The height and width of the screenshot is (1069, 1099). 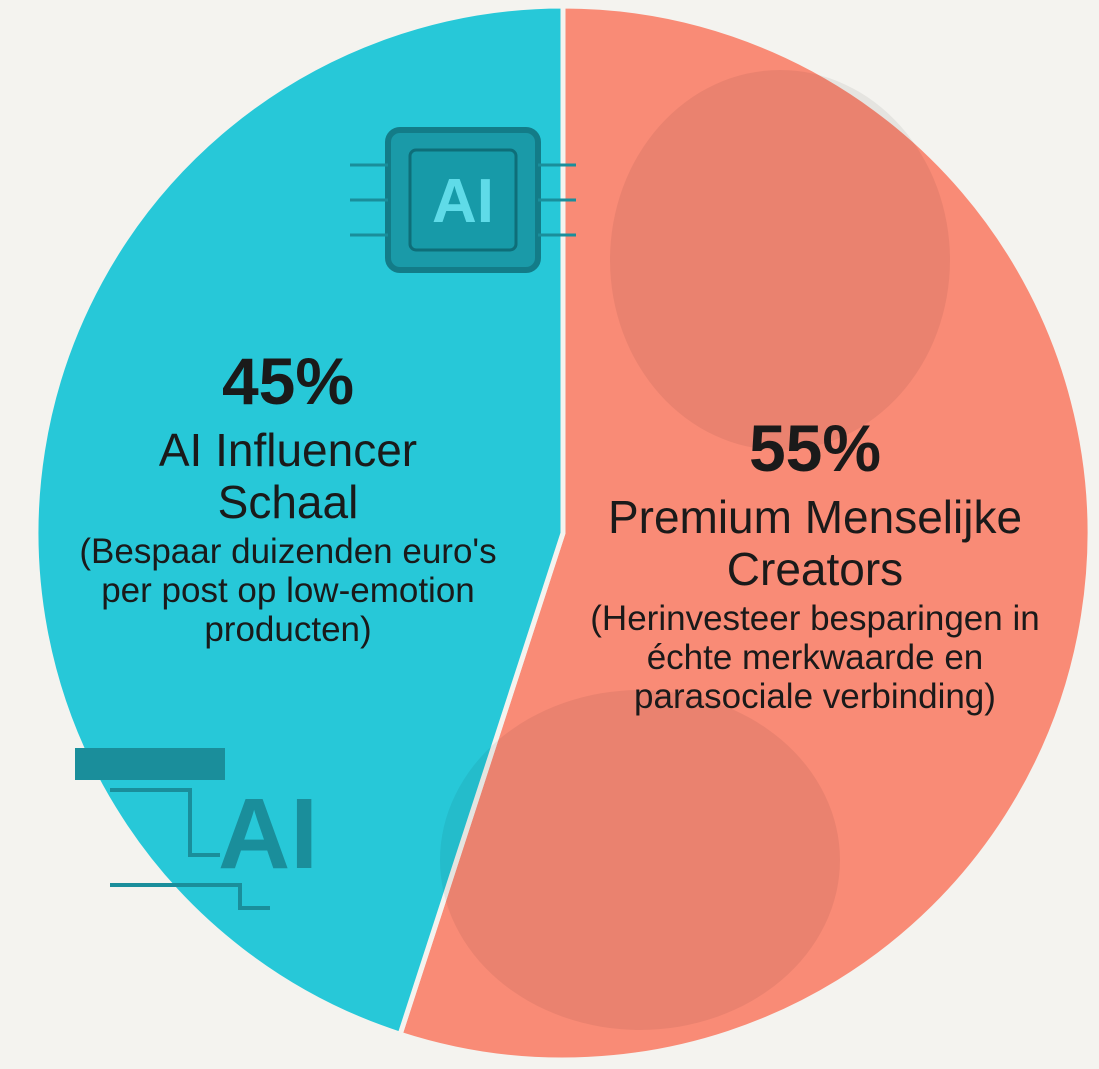 I want to click on slice-label: AI Influencer Schaal, so click(x=288, y=476).